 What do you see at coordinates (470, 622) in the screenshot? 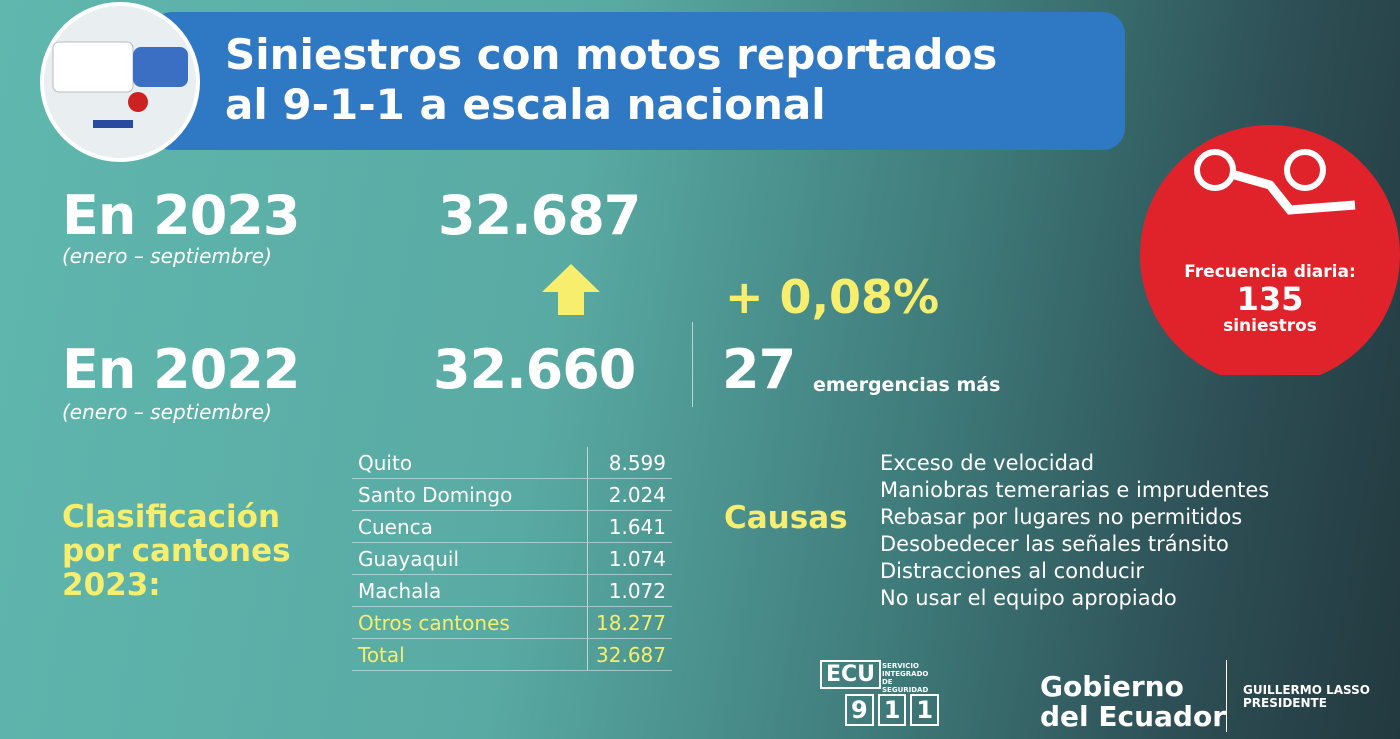
I see `row-label: Otros cantones` at bounding box center [470, 622].